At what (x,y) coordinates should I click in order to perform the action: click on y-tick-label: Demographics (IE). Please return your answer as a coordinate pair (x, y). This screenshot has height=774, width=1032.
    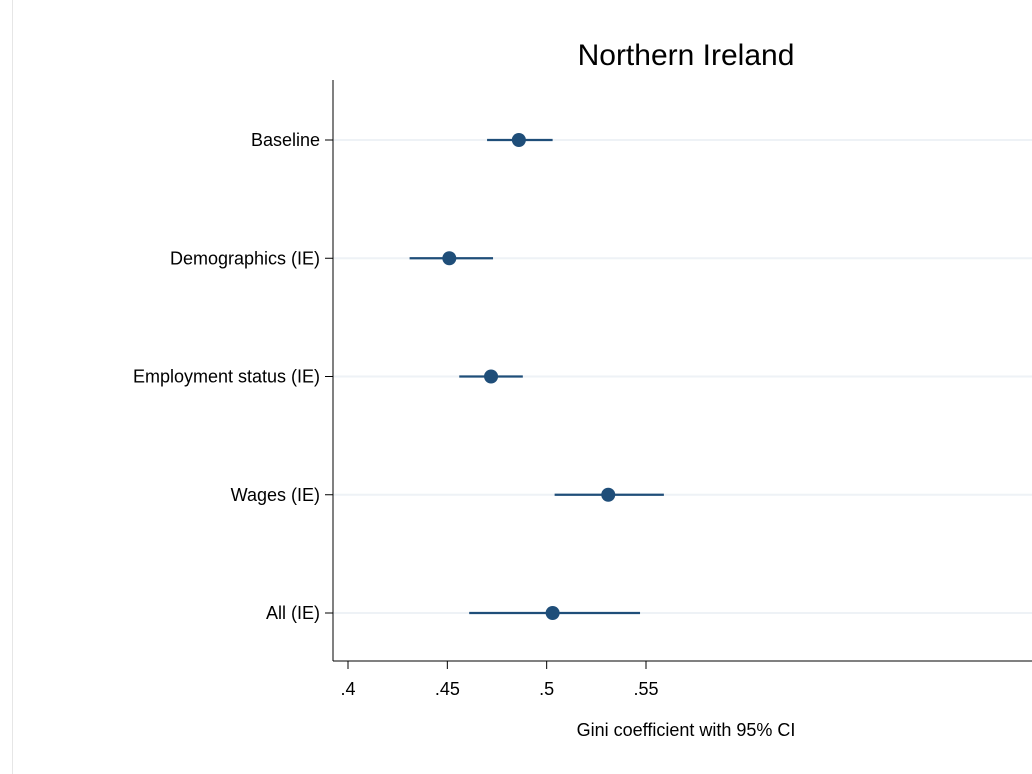
    Looking at the image, I should click on (245, 258).